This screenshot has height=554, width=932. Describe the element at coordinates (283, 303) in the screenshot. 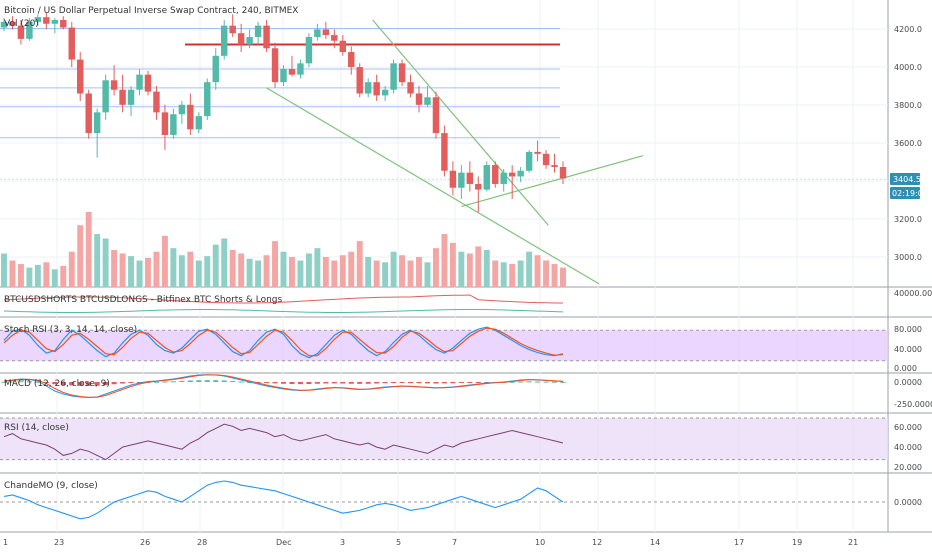

I see `shorts-longs-lines` at that location.